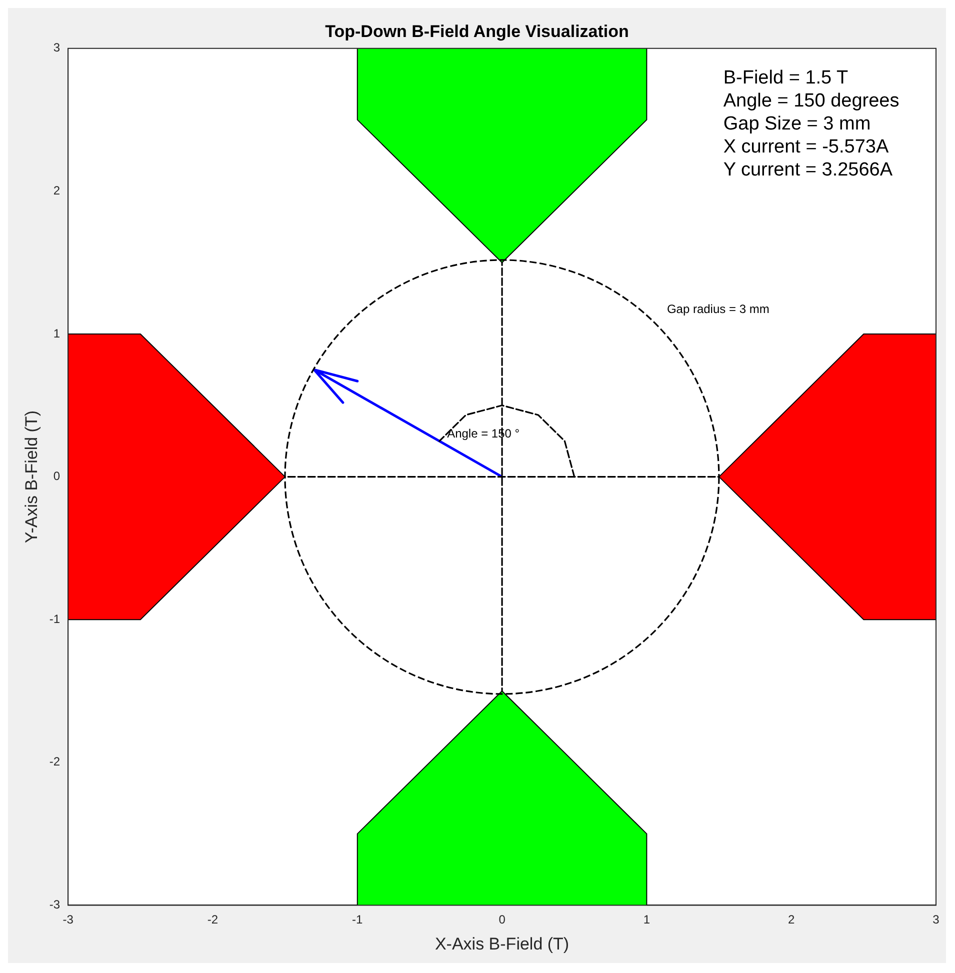 The image size is (955, 973). I want to click on annotation: Angle = 150 °, so click(483, 433).